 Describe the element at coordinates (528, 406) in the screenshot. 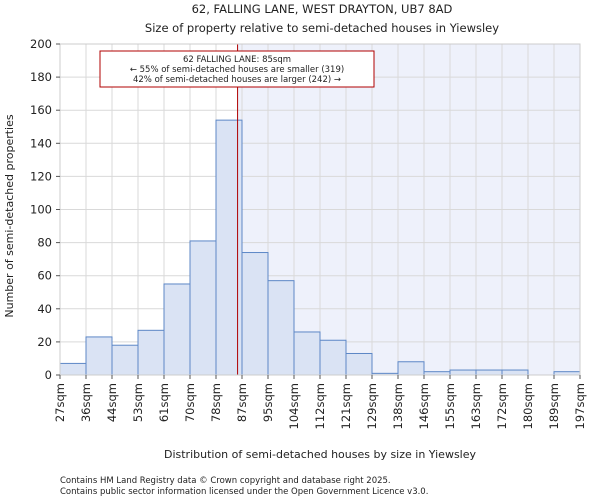

I see `x-tick-label-180sqm: 180sqm` at that location.